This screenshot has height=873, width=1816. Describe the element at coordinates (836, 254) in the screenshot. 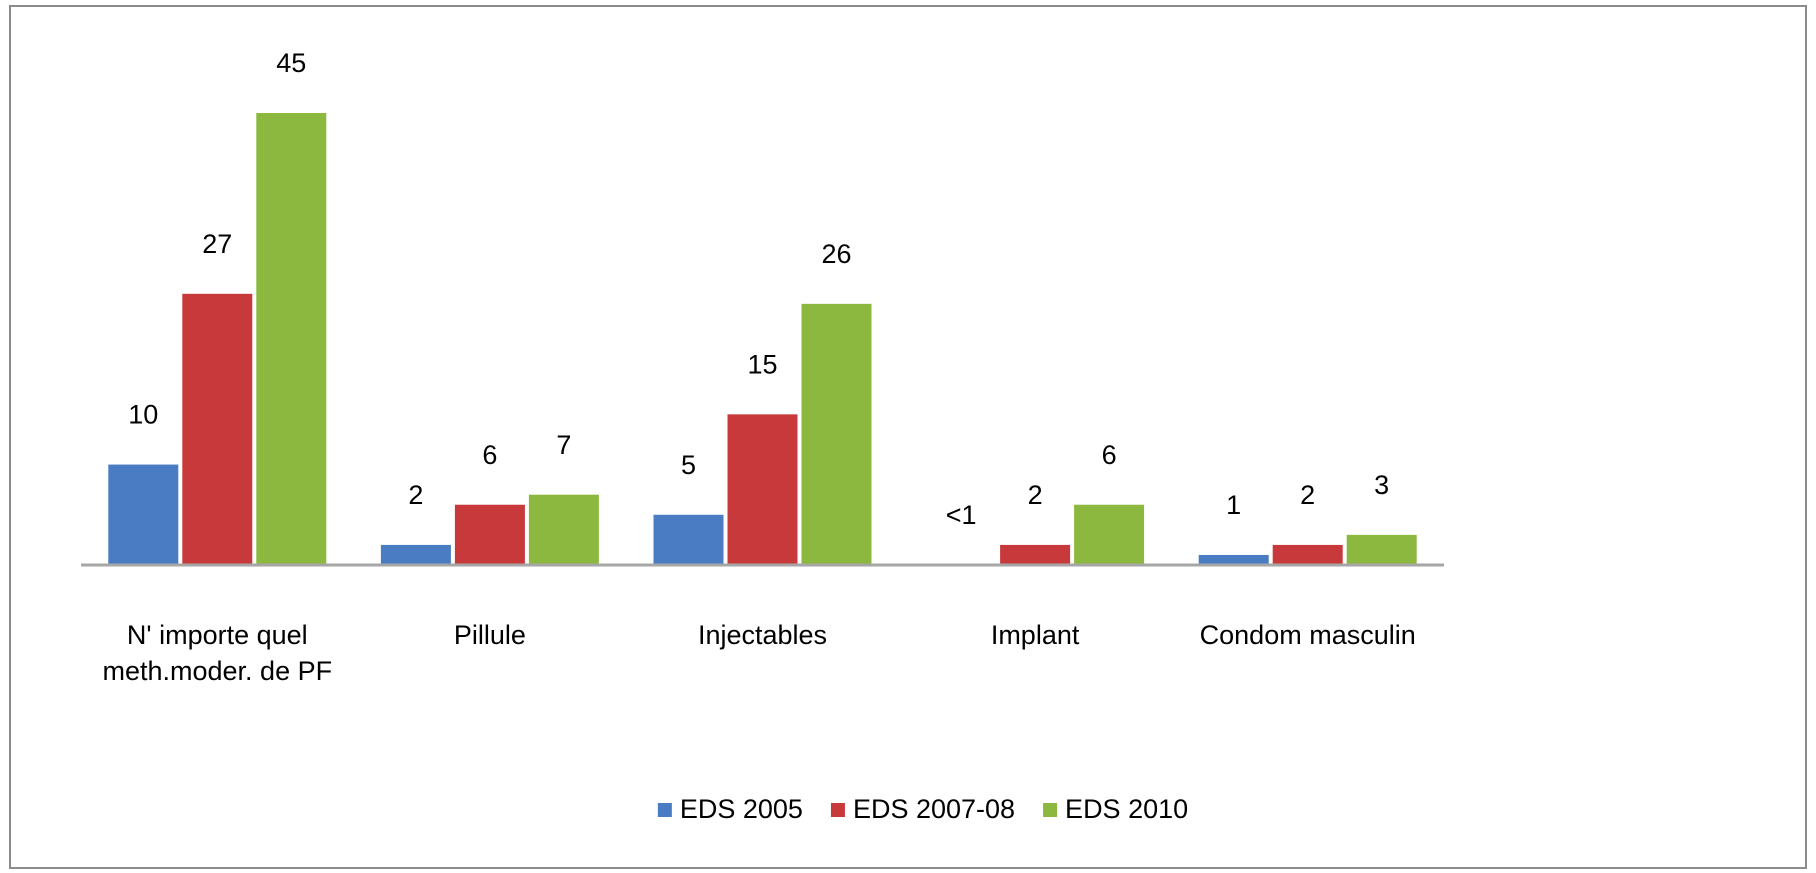

I see `data-label: 26` at that location.